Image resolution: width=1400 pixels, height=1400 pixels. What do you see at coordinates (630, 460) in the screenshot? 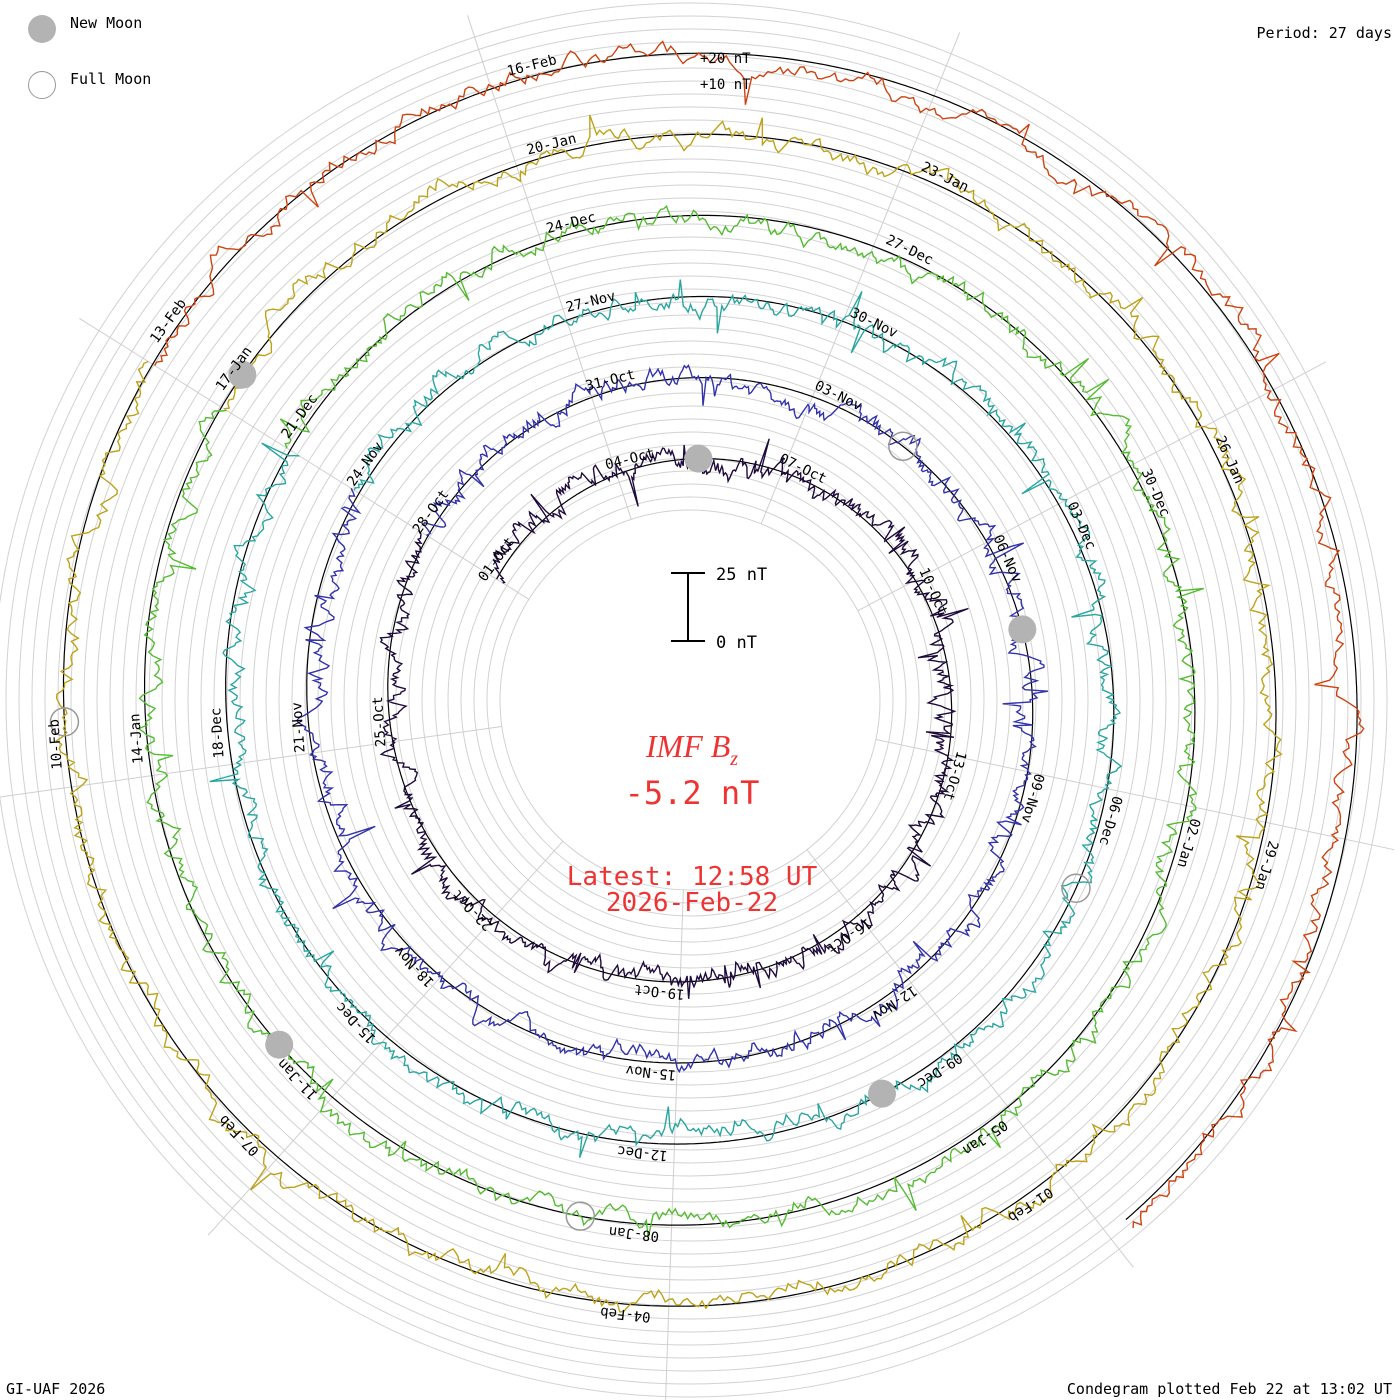
I see `date-label: 04-Oct` at bounding box center [630, 460].